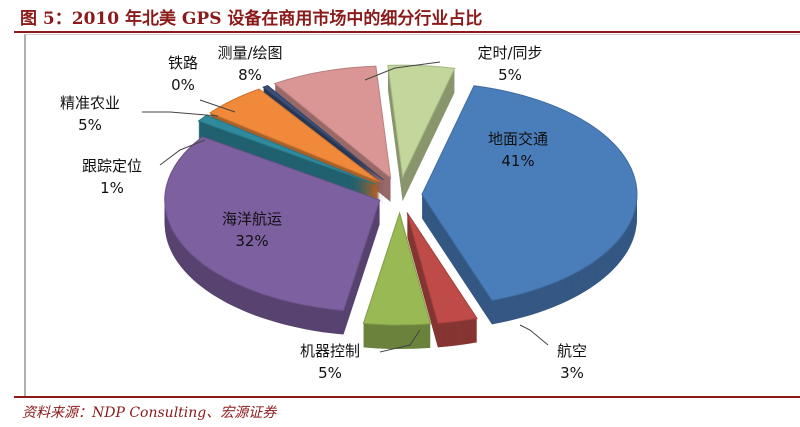 Image resolution: width=800 pixels, height=427 pixels. Describe the element at coordinates (183, 74) in the screenshot. I see `slice-label-railway: 铁路 0%` at that location.